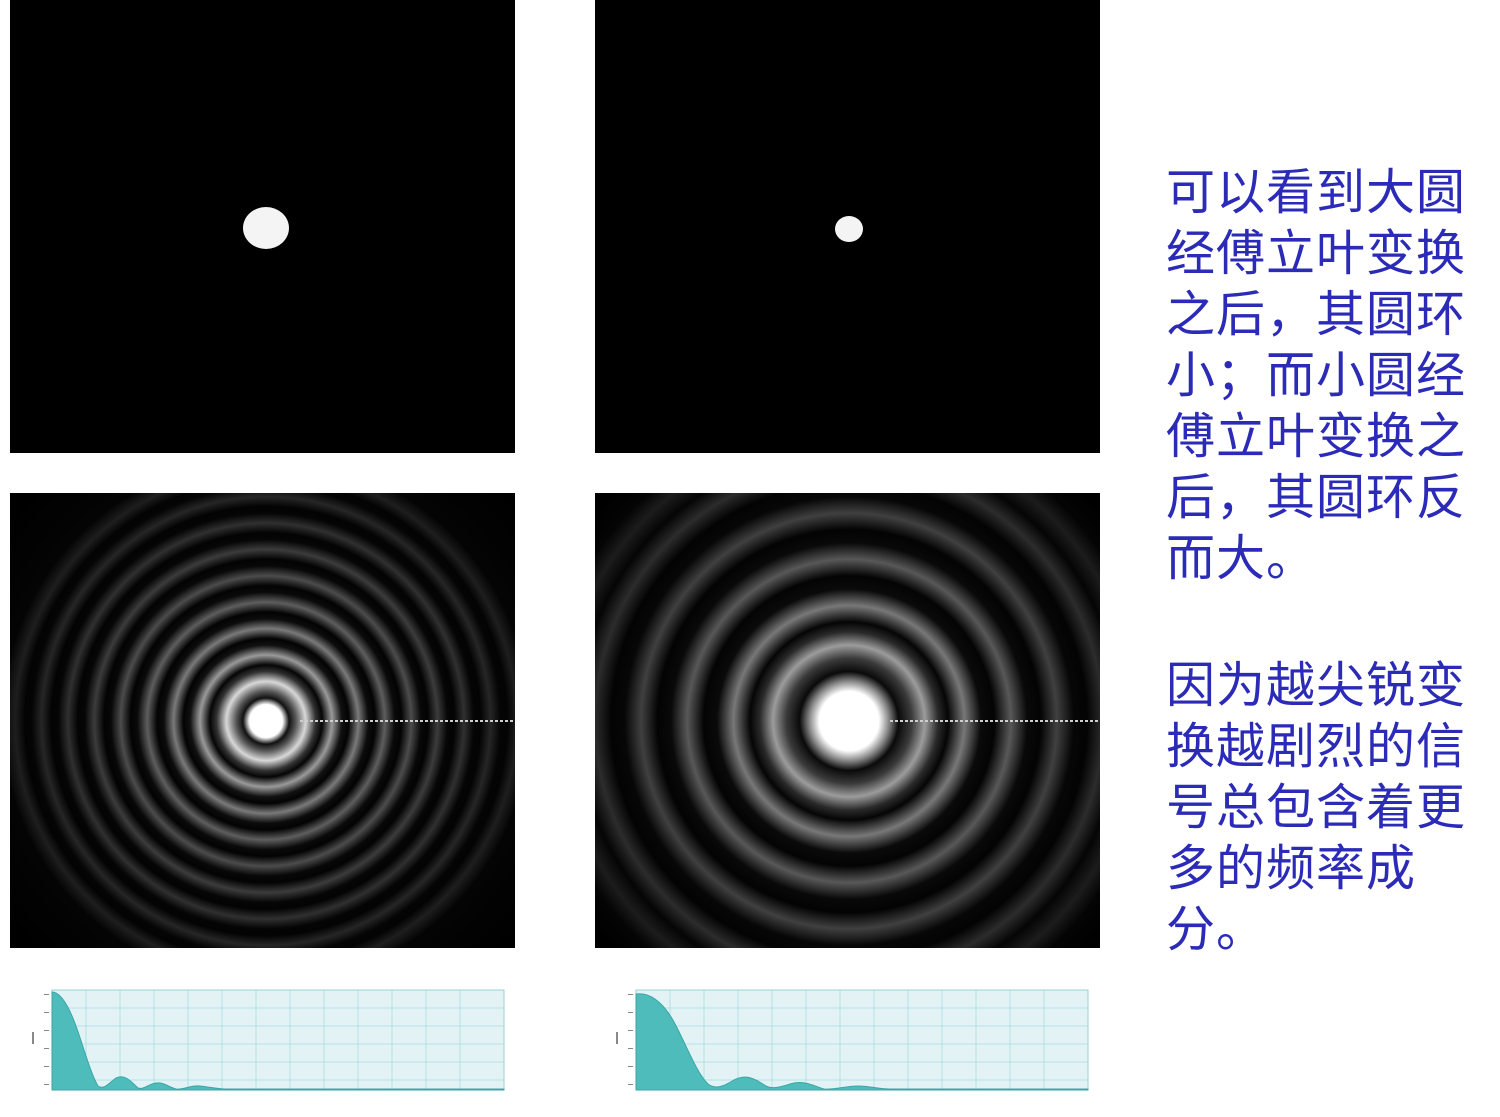  I want to click on small-circle-svg, so click(847, 226).